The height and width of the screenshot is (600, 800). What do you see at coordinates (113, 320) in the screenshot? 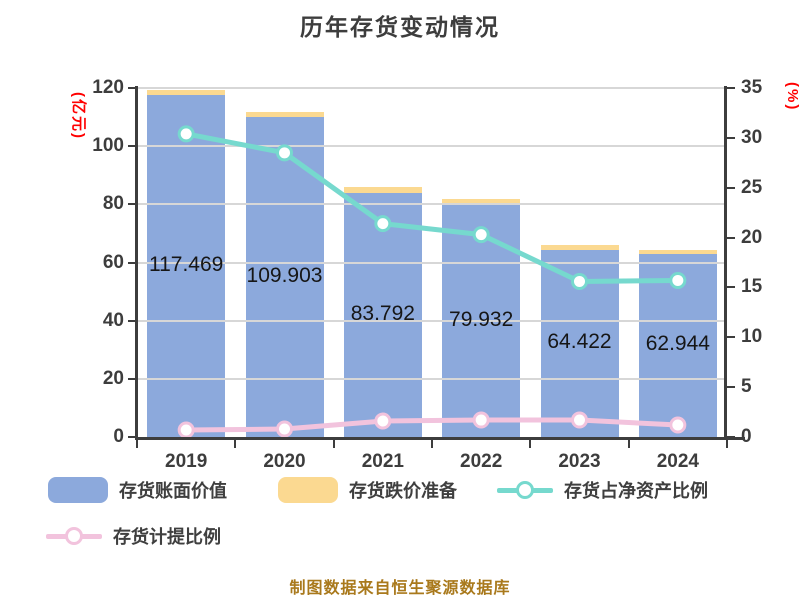
I see `left-axis-tick-label: 40` at bounding box center [113, 320].